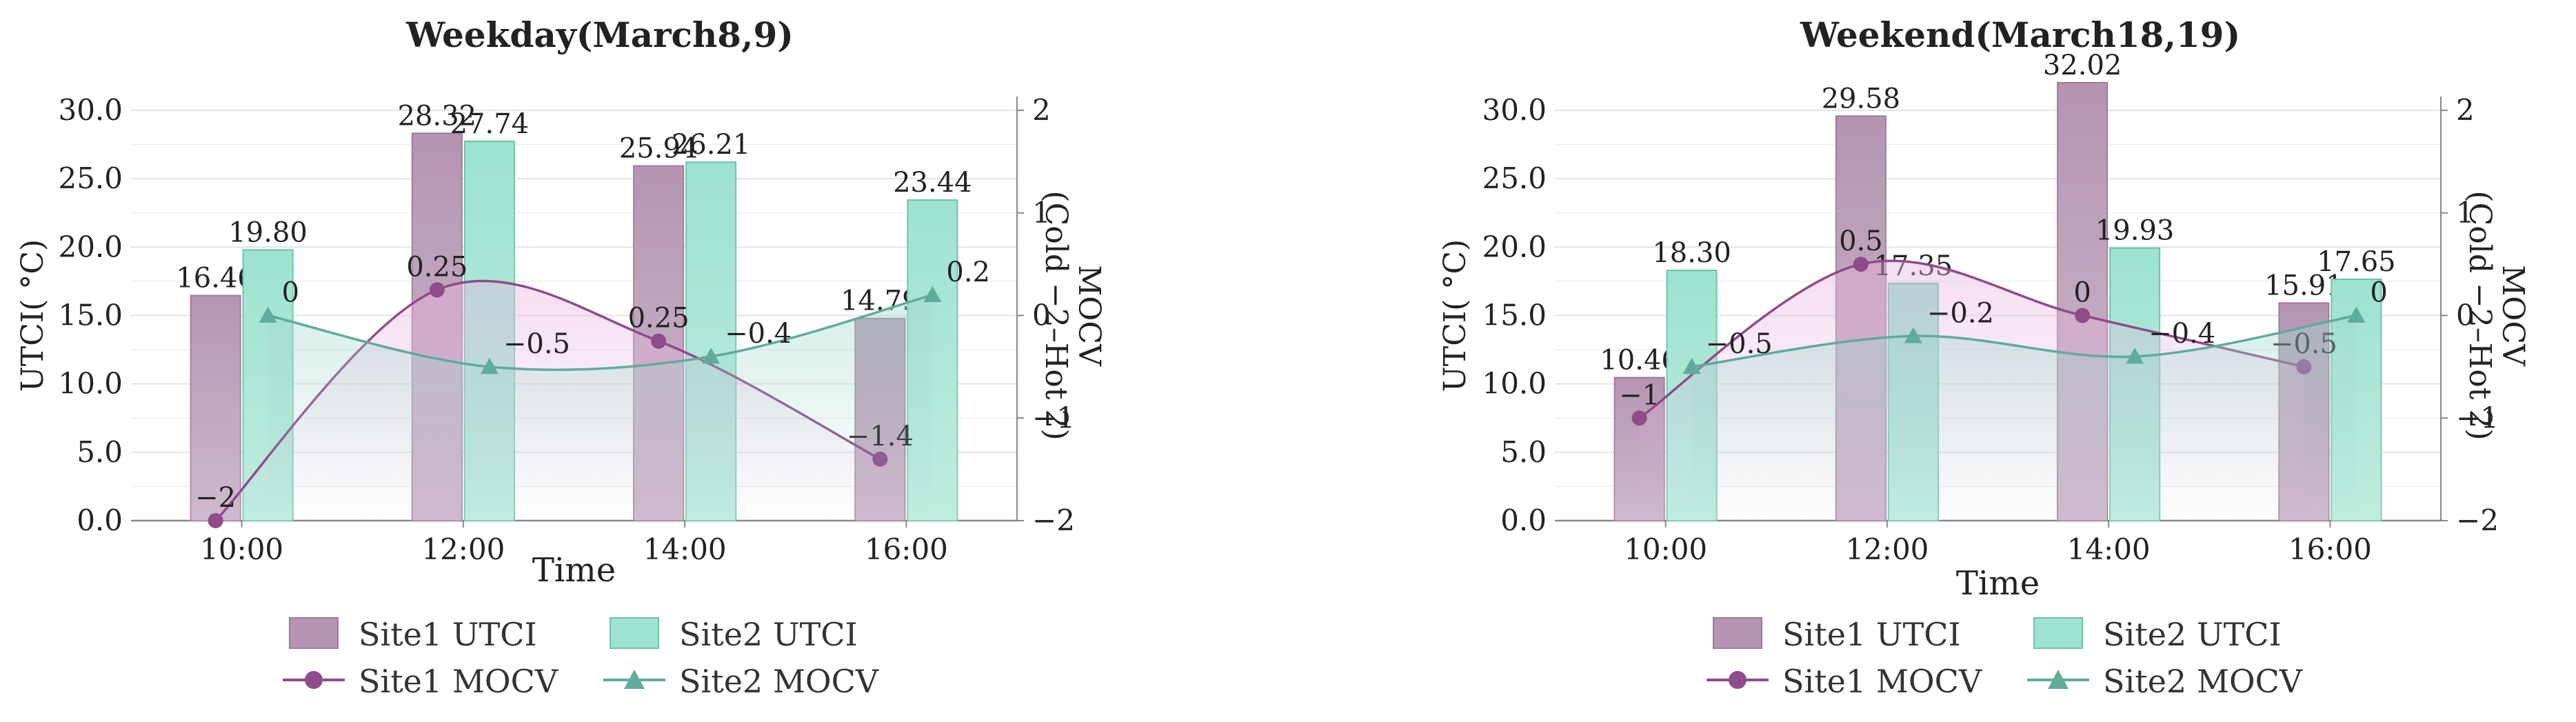 This screenshot has width=2576, height=722. Describe the element at coordinates (268, 232) in the screenshot. I see `bar-data-label: 19.80` at that location.